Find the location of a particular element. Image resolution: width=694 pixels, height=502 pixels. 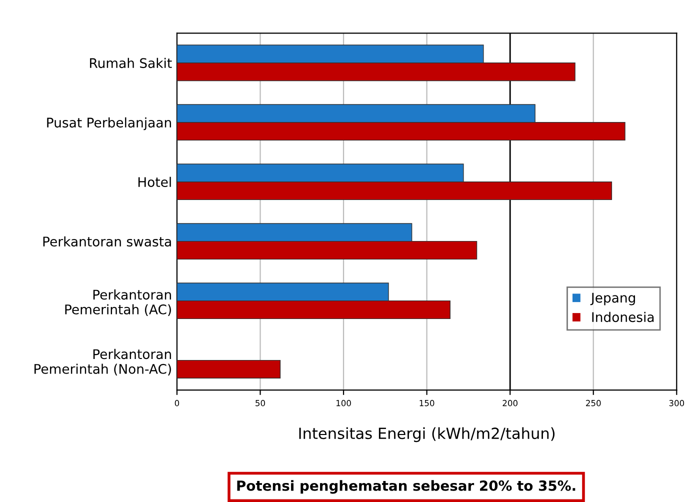

x-tick-label: 100 is located at coordinates (343, 403).